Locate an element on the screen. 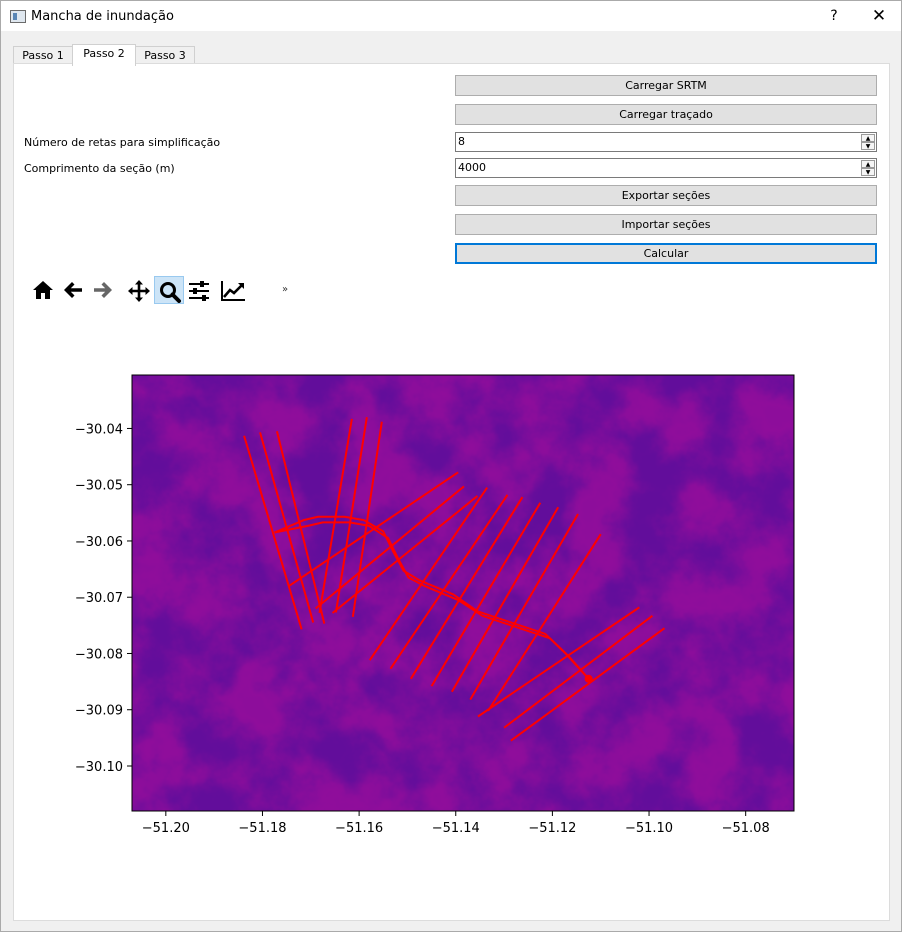  num-lines-label: Número de retas para simplificação is located at coordinates (122, 142).